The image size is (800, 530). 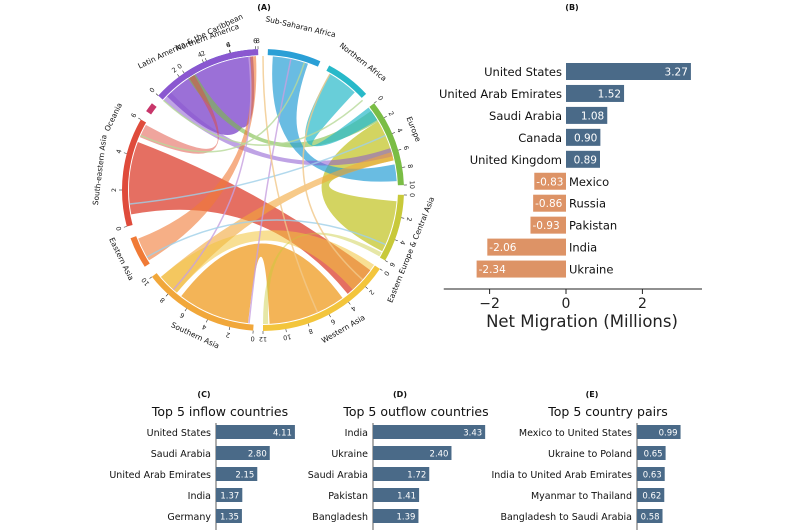 What do you see at coordinates (409, 219) in the screenshot?
I see `chord-tick-label-4-1: 2` at bounding box center [409, 219].